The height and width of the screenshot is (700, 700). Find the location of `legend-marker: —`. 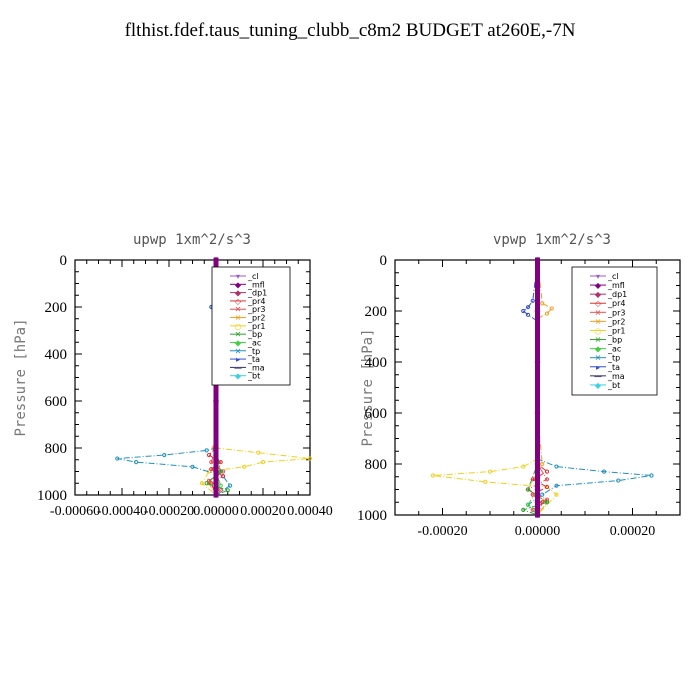

legend-marker: — is located at coordinates (238, 367).